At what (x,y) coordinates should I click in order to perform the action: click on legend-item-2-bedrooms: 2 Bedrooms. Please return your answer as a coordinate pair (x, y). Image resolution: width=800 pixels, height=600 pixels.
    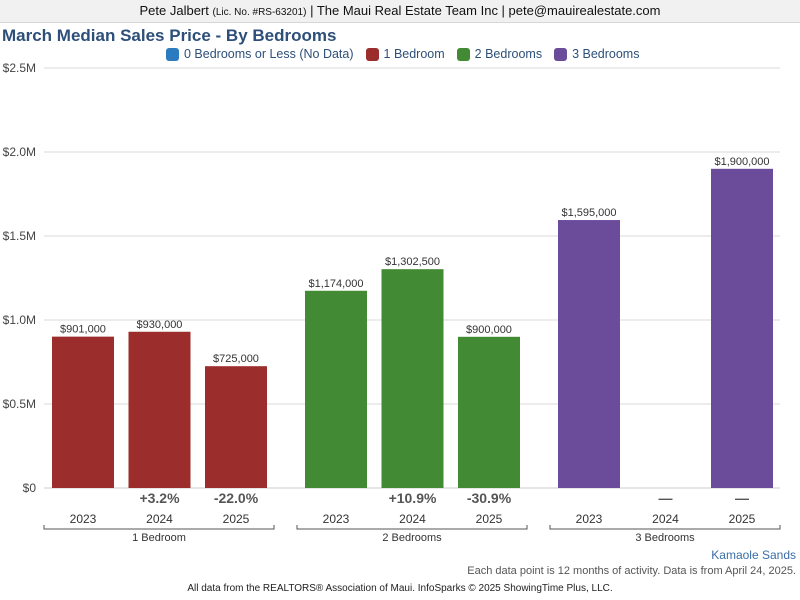
    Looking at the image, I should click on (499, 54).